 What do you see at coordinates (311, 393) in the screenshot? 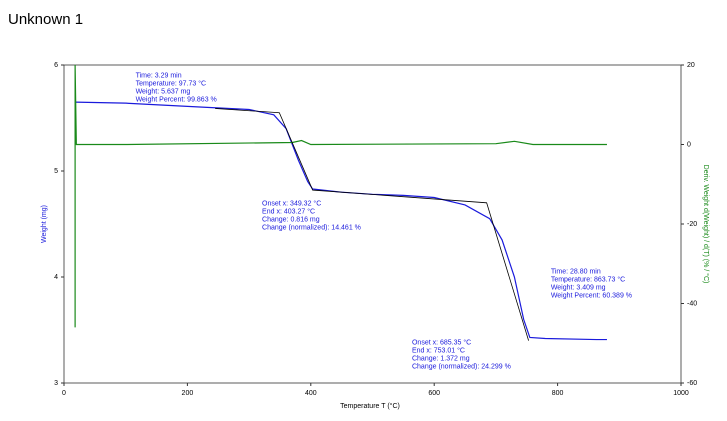
I see `x-tick-label: 400` at bounding box center [311, 393].